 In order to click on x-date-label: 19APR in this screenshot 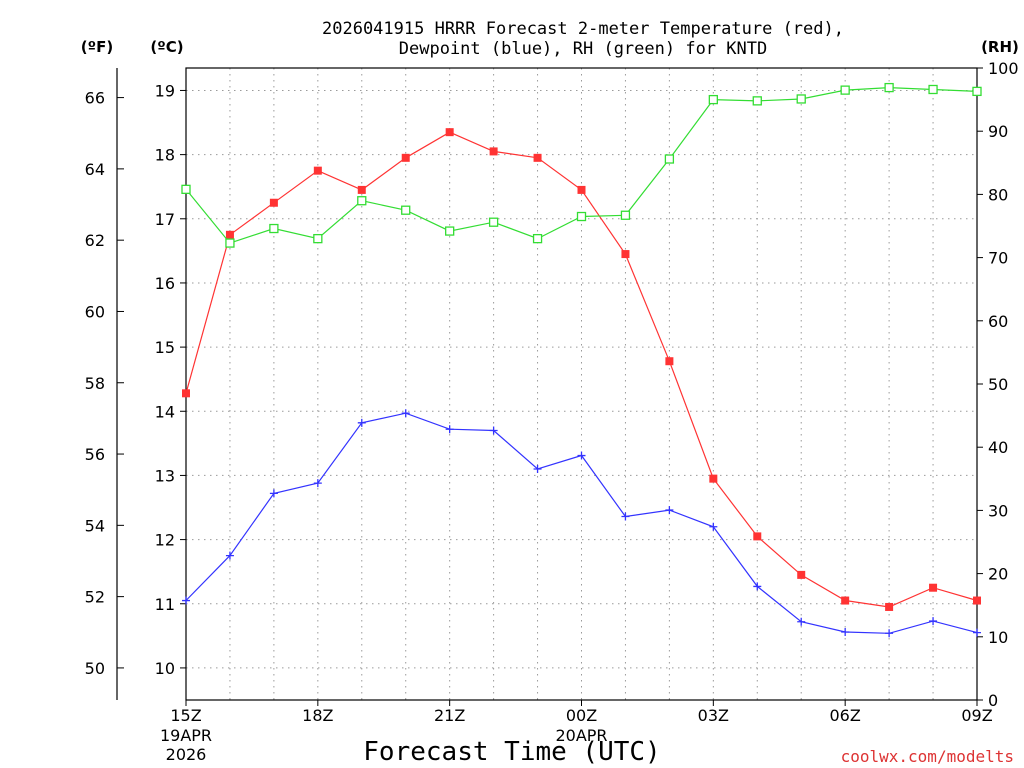, I will do `click(186, 735)`.